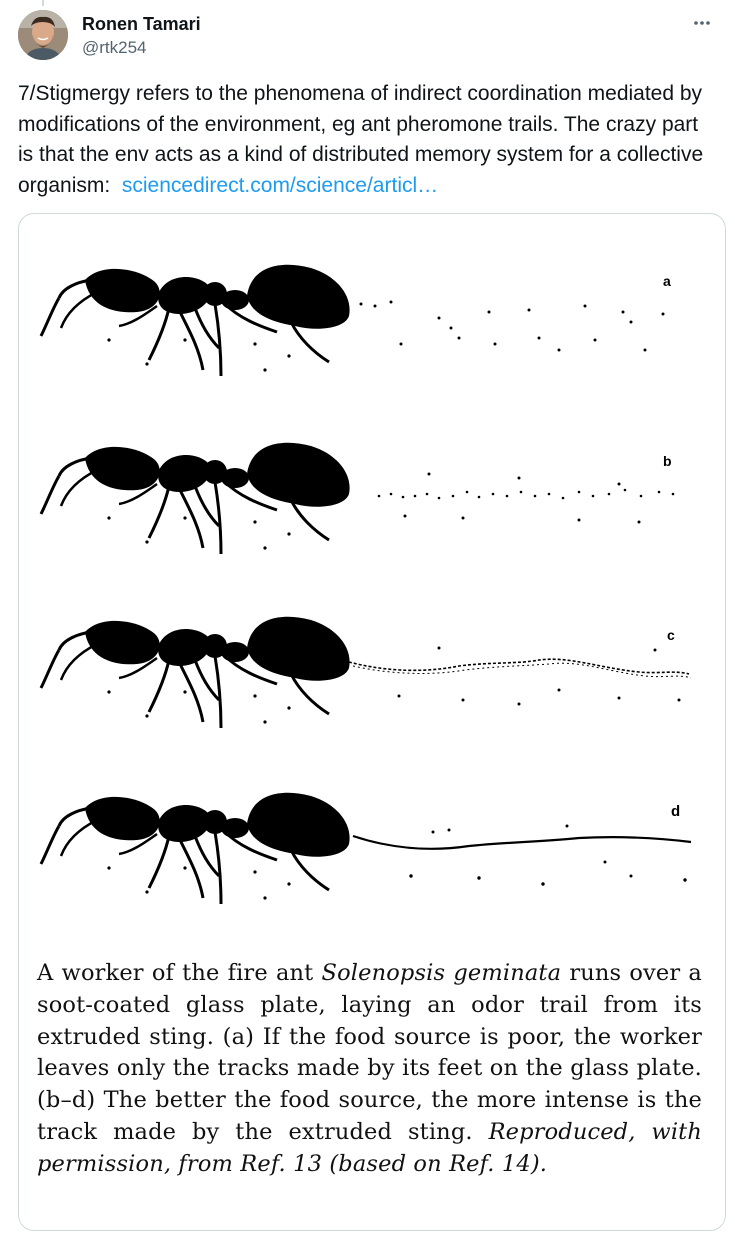  Describe the element at coordinates (365, 848) in the screenshot. I see `ant-drawing-d` at that location.